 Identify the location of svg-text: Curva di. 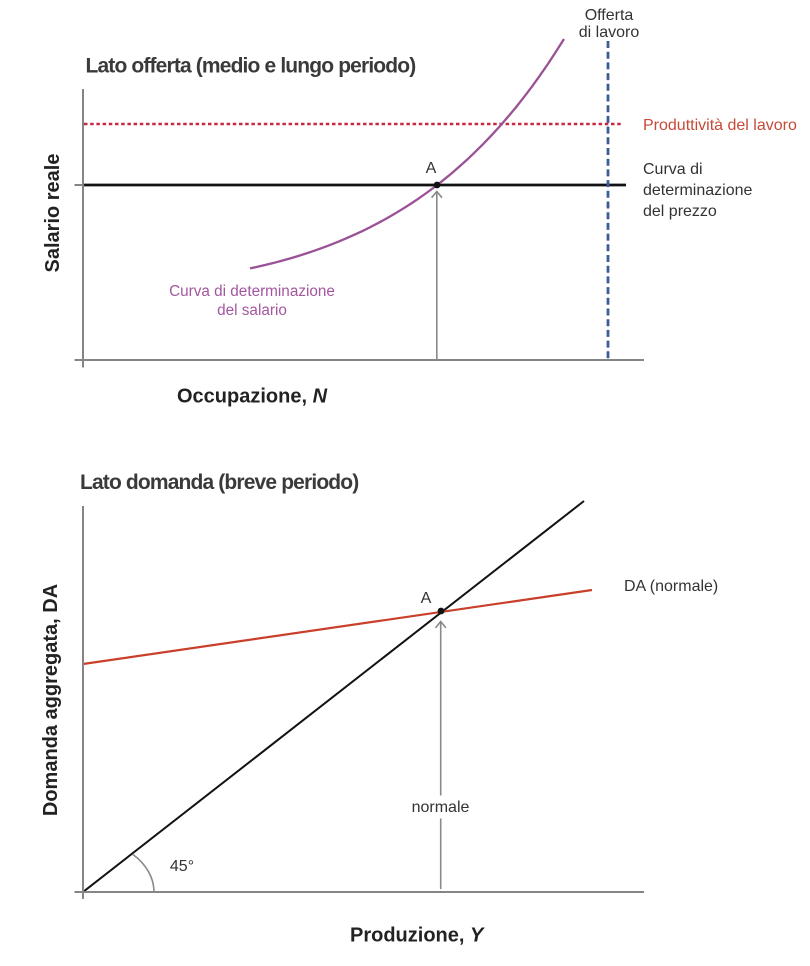
(673, 169).